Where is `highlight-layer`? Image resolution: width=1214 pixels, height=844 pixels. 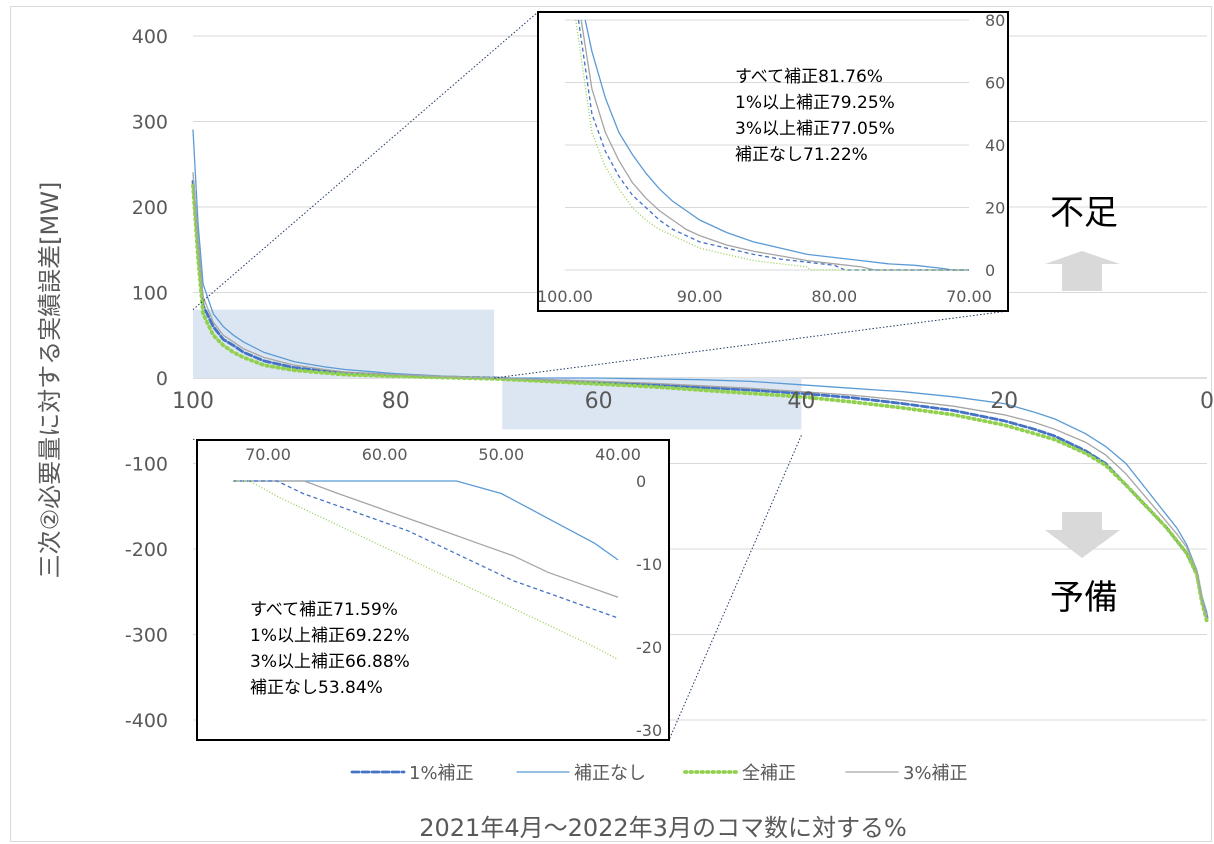
highlight-layer is located at coordinates (497, 369).